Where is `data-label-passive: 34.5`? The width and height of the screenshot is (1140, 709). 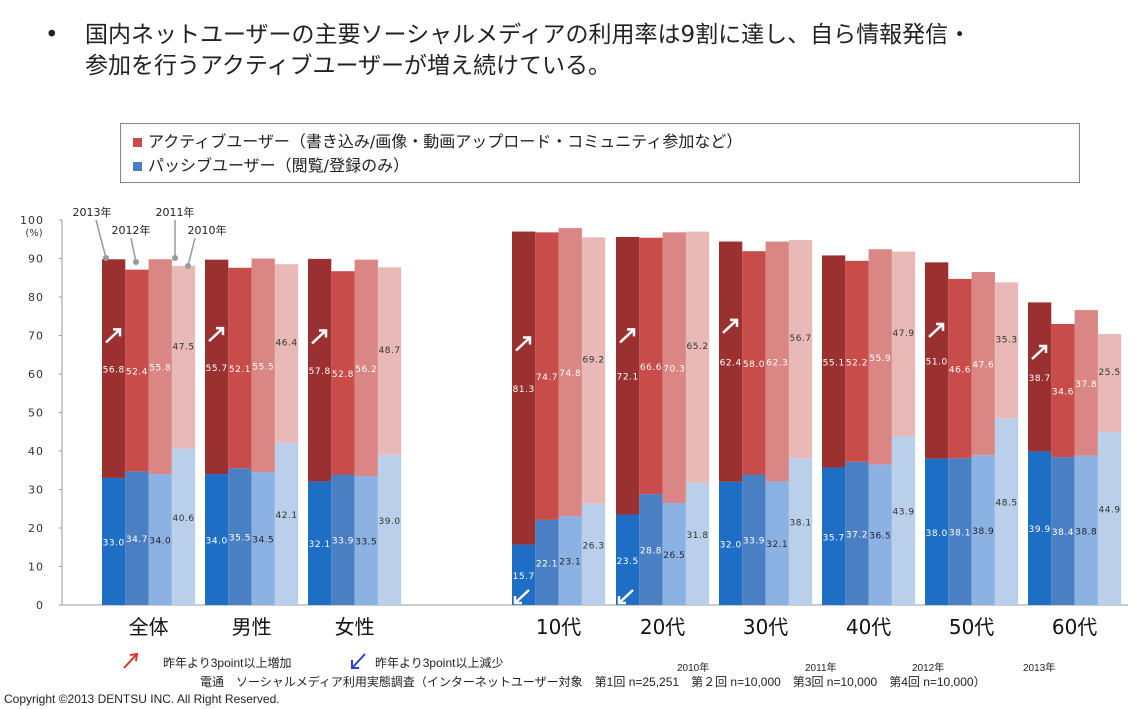
data-label-passive: 34.5 is located at coordinates (263, 541).